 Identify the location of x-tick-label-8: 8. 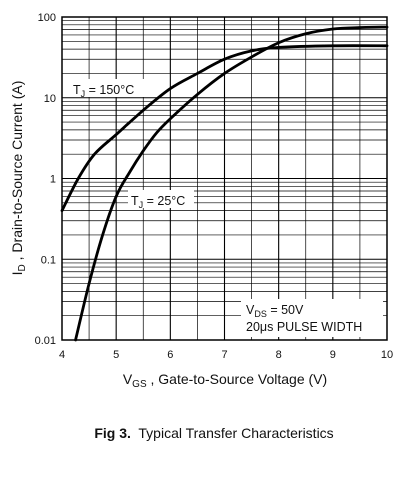
(279, 355).